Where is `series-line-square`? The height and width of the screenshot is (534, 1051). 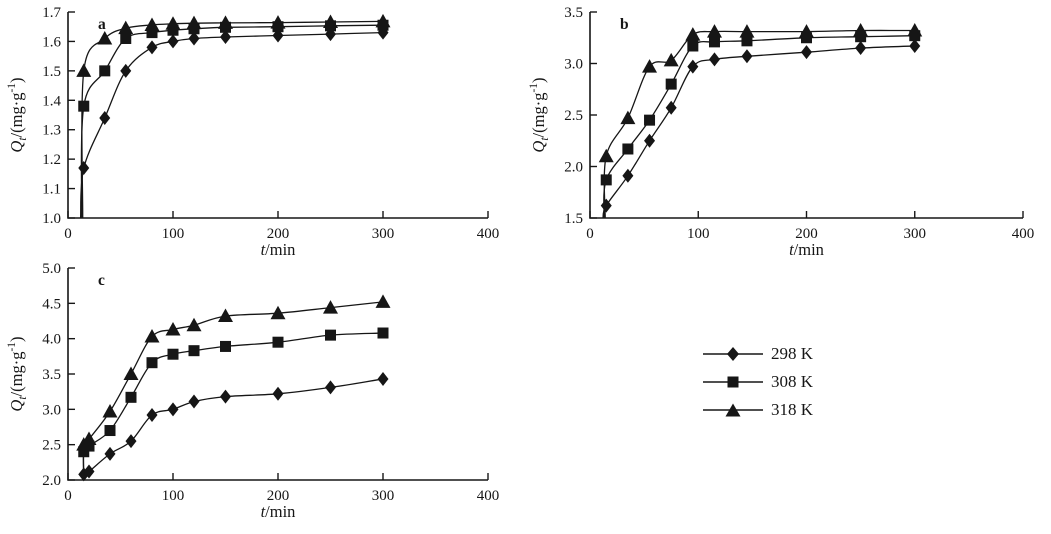 series-line-square is located at coordinates (232, 121).